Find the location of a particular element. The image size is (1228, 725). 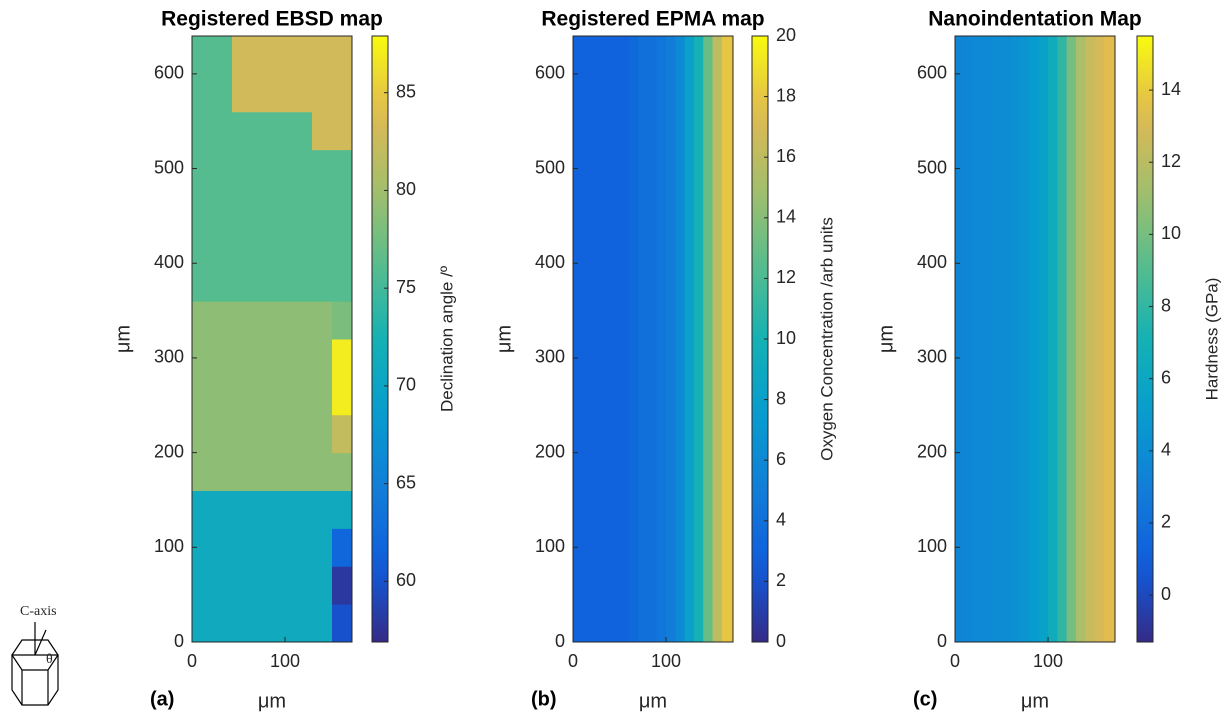

colorbar-label: Oxygen Concentration /arb units is located at coordinates (826, 339).